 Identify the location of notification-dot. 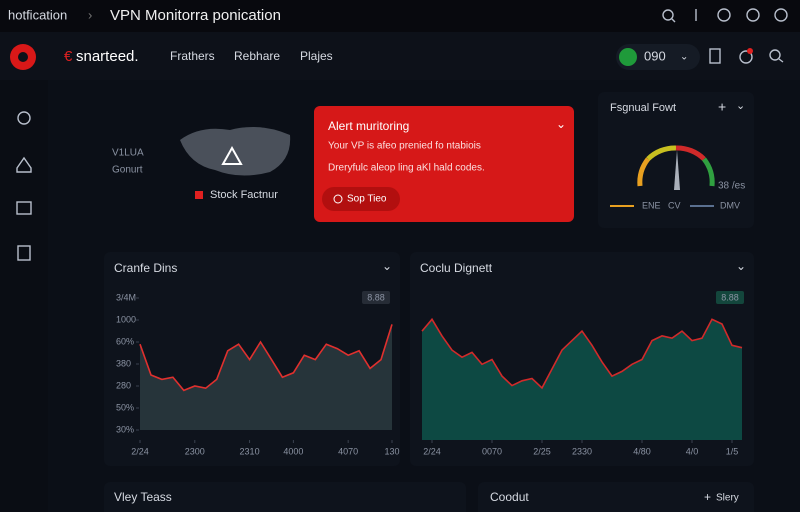
(750, 51).